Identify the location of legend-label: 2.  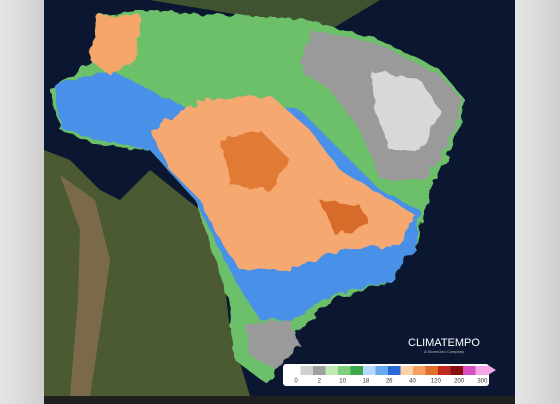
(320, 382).